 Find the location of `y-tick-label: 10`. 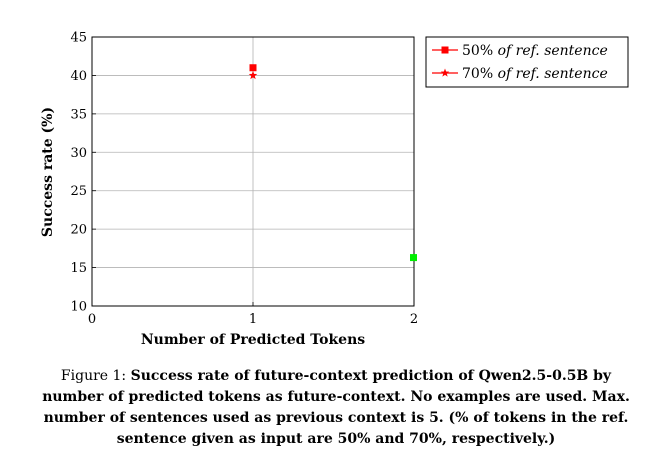

y-tick-label: 10 is located at coordinates (78, 307).